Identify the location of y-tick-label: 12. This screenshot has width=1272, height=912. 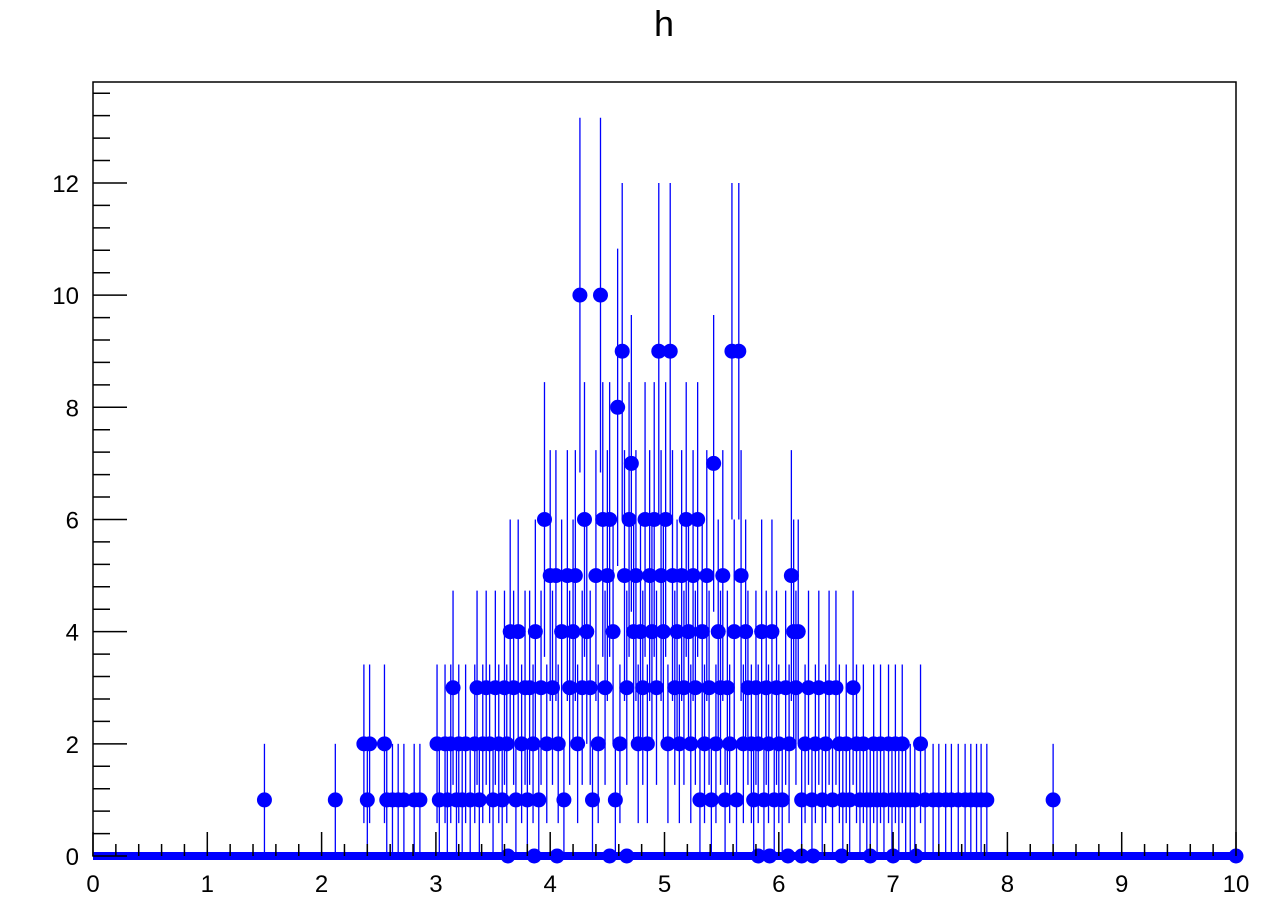
(65, 184).